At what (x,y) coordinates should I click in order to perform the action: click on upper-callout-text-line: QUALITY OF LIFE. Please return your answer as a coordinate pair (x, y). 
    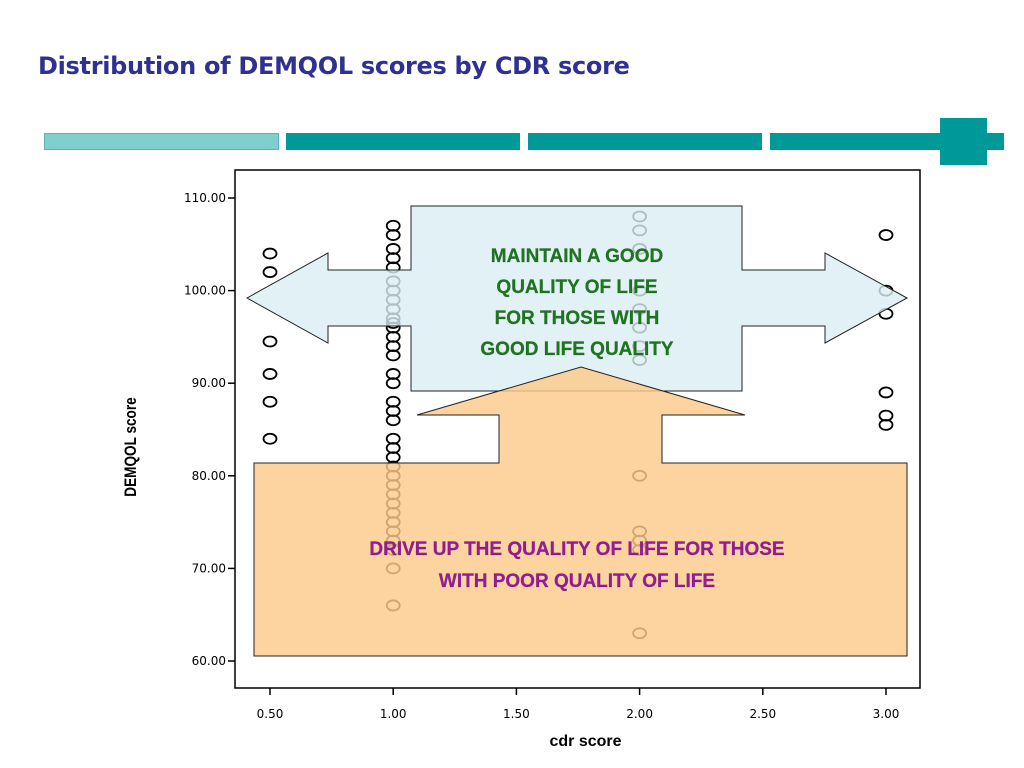
    Looking at the image, I should click on (576, 287).